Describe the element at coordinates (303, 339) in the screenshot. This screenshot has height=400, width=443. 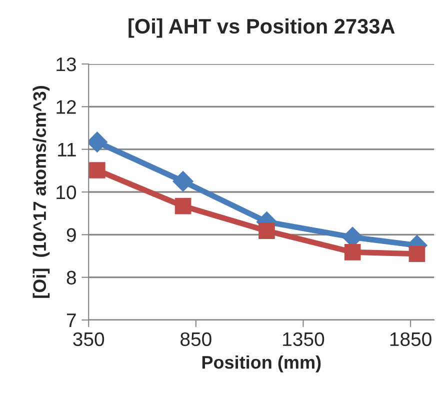
I see `x-tick-label: 1350` at that location.